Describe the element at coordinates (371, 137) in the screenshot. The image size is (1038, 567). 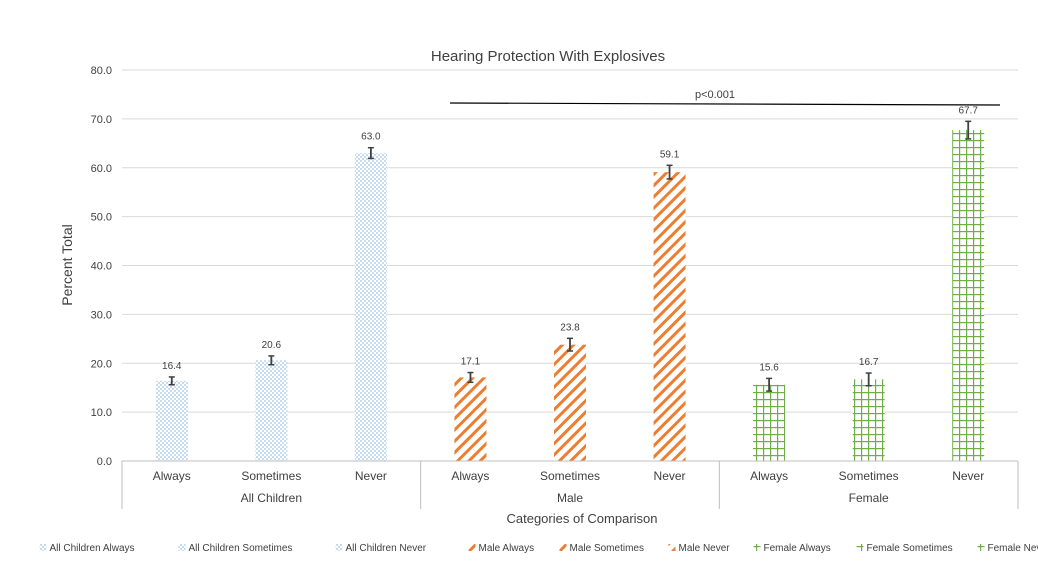
I see `data-label: 63.0` at that location.